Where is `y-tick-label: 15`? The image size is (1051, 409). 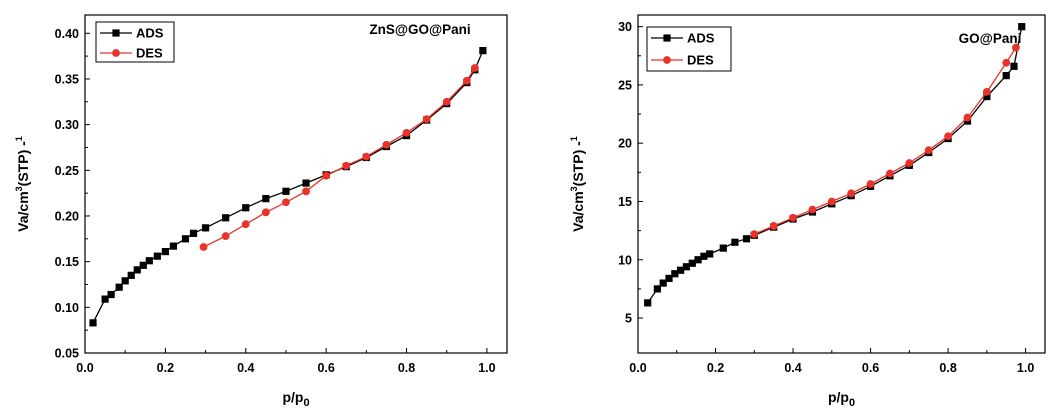
y-tick-label: 15 is located at coordinates (625, 202).